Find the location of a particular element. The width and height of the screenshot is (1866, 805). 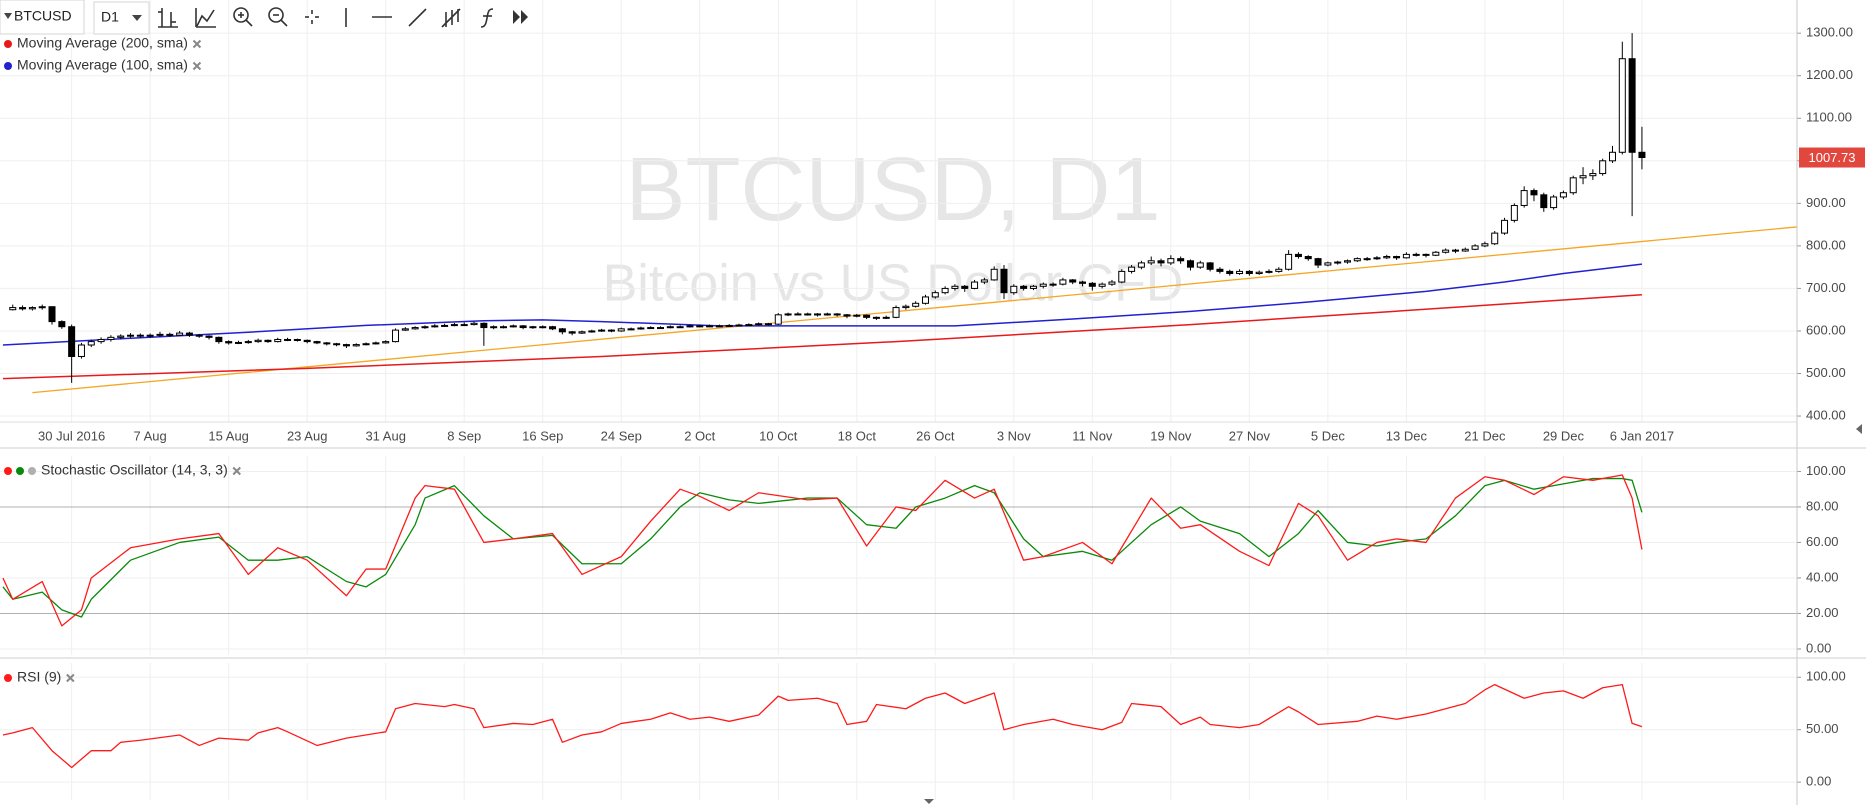

tool-more is located at coordinates (520, 17).